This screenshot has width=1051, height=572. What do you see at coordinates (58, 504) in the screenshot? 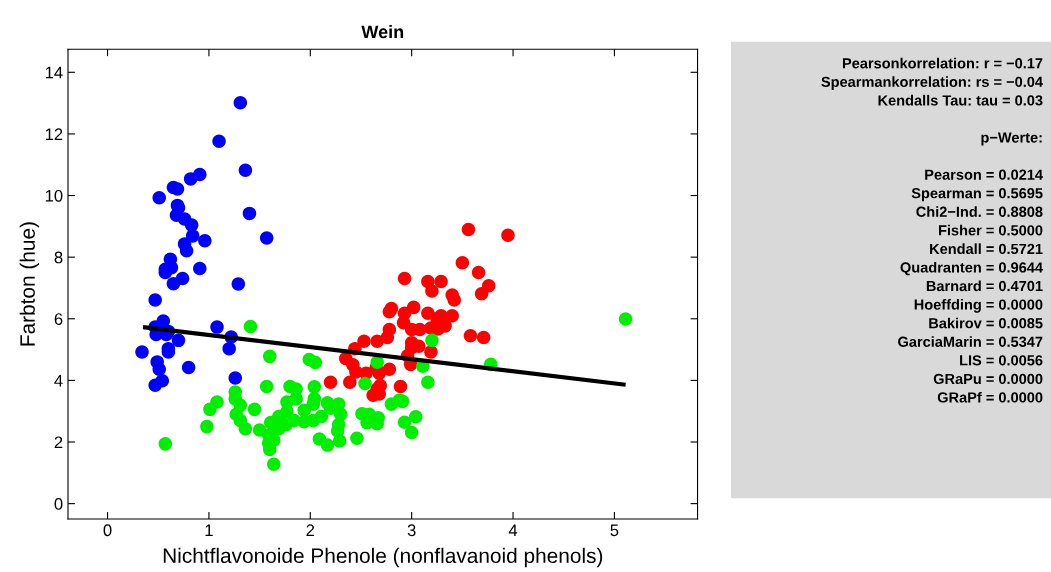
I see `y-tick-label: 0` at bounding box center [58, 504].